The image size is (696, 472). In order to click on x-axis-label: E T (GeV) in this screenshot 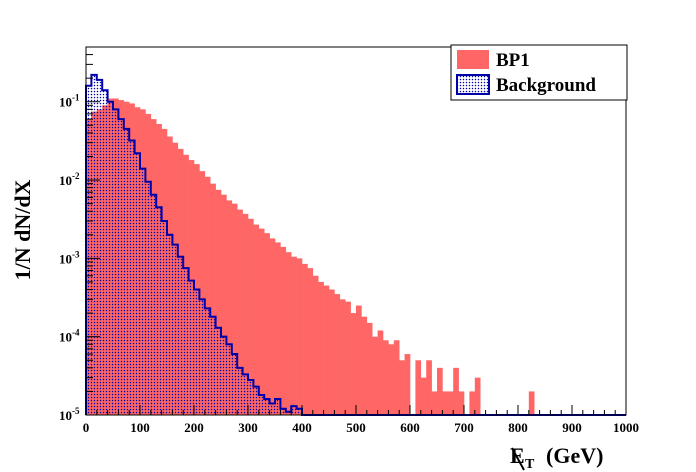, I will do `click(556, 457)`.